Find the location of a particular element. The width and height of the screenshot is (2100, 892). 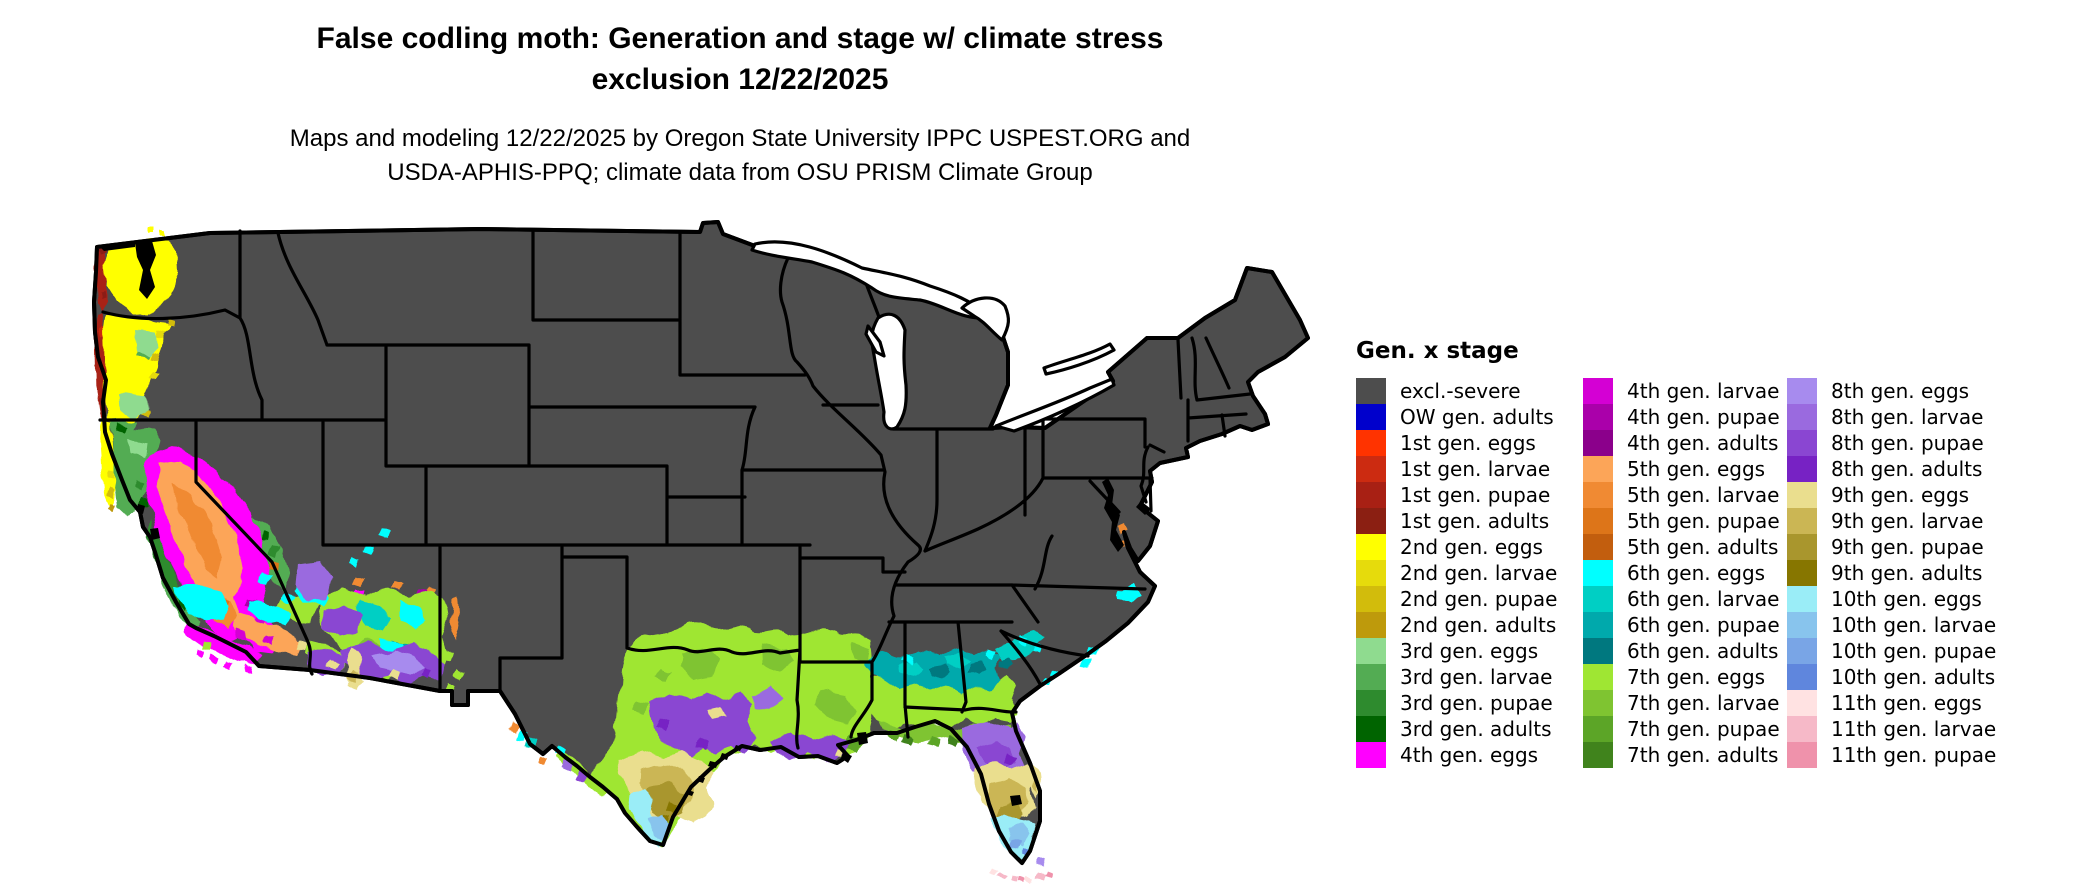

lake-huron is located at coordinates (985, 319).